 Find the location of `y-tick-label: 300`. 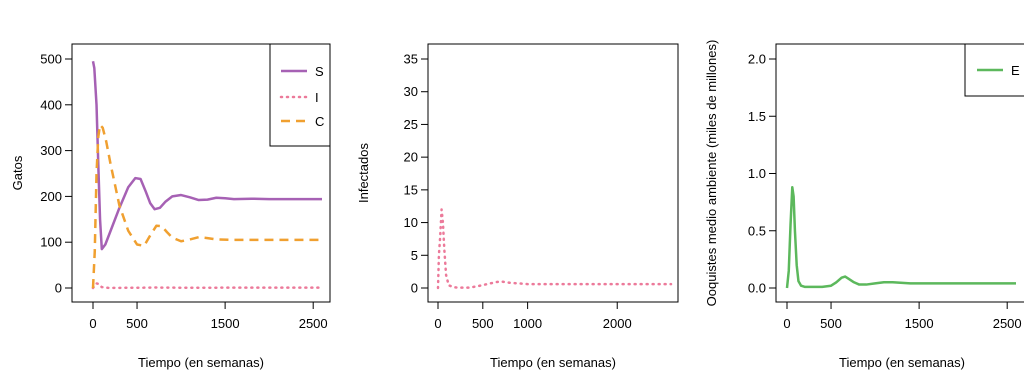

y-tick-label: 300 is located at coordinates (51, 150).